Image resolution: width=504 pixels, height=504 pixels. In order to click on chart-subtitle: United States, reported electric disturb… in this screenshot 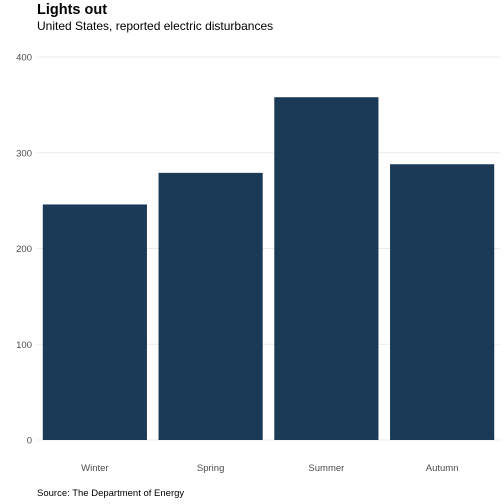, I will do `click(155, 26)`.